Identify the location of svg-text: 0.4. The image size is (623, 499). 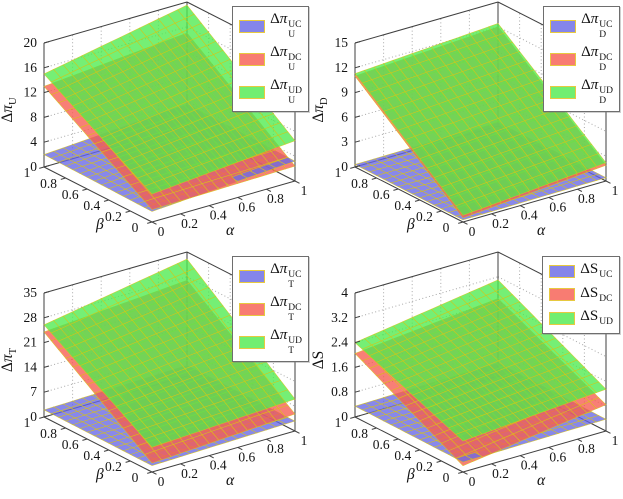
(402, 455).